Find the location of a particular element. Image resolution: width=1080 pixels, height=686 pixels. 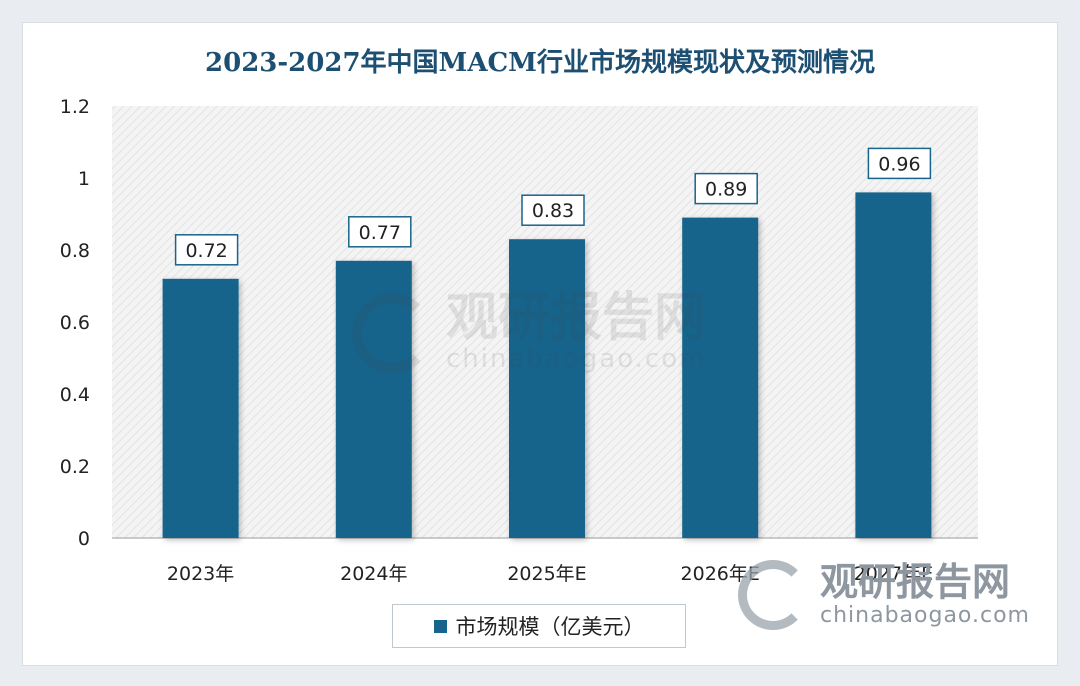

watermark-center-cn: 观研报告网 is located at coordinates (576, 318).